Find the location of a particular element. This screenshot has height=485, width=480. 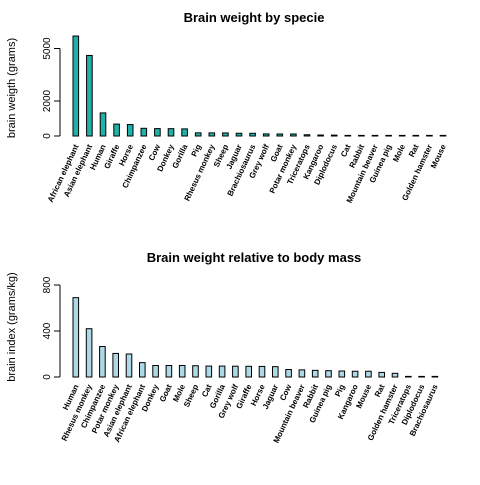

y-tick-label: 800 is located at coordinates (47, 284).